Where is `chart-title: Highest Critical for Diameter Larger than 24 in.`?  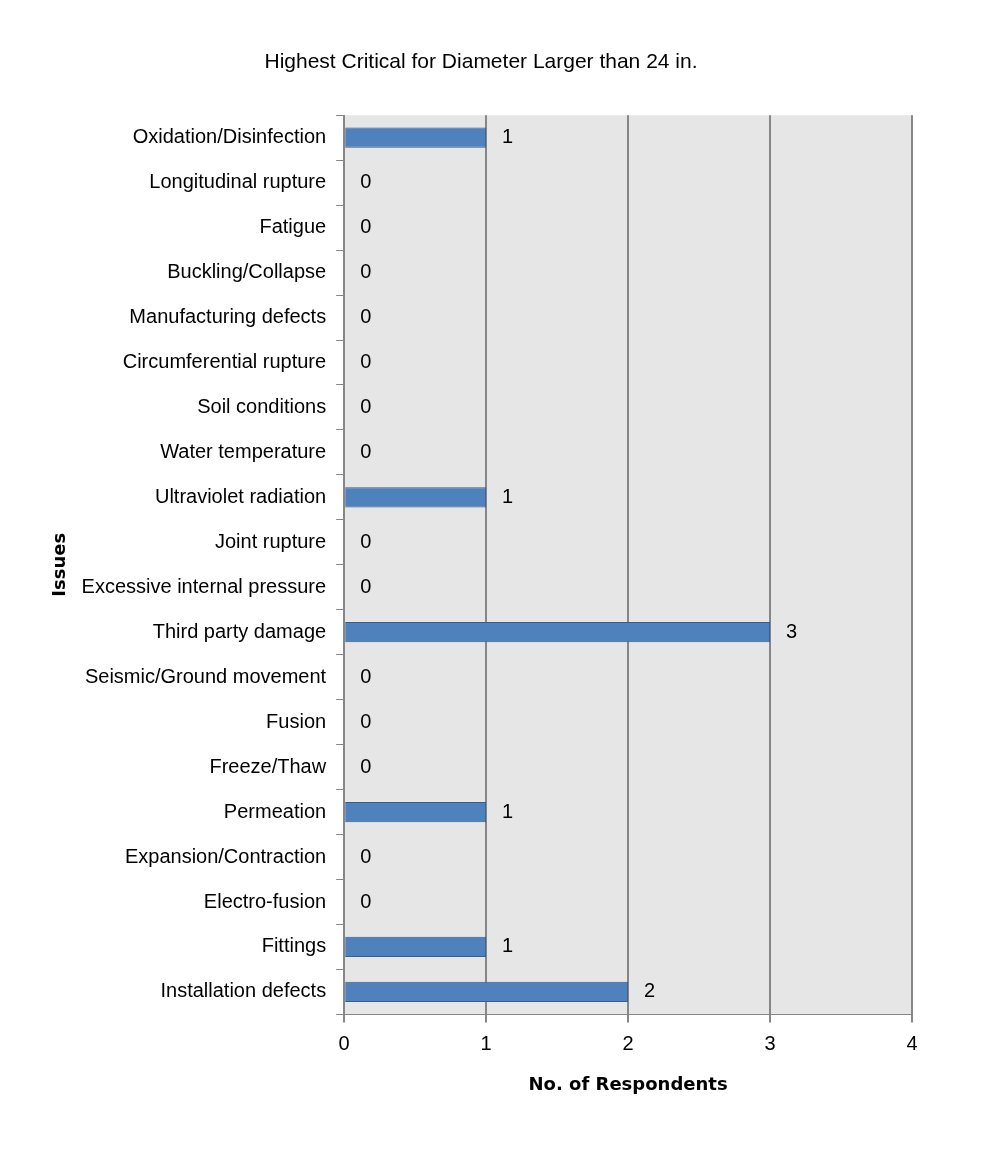 chart-title: Highest Critical for Diameter Larger than 24 in. is located at coordinates (481, 61).